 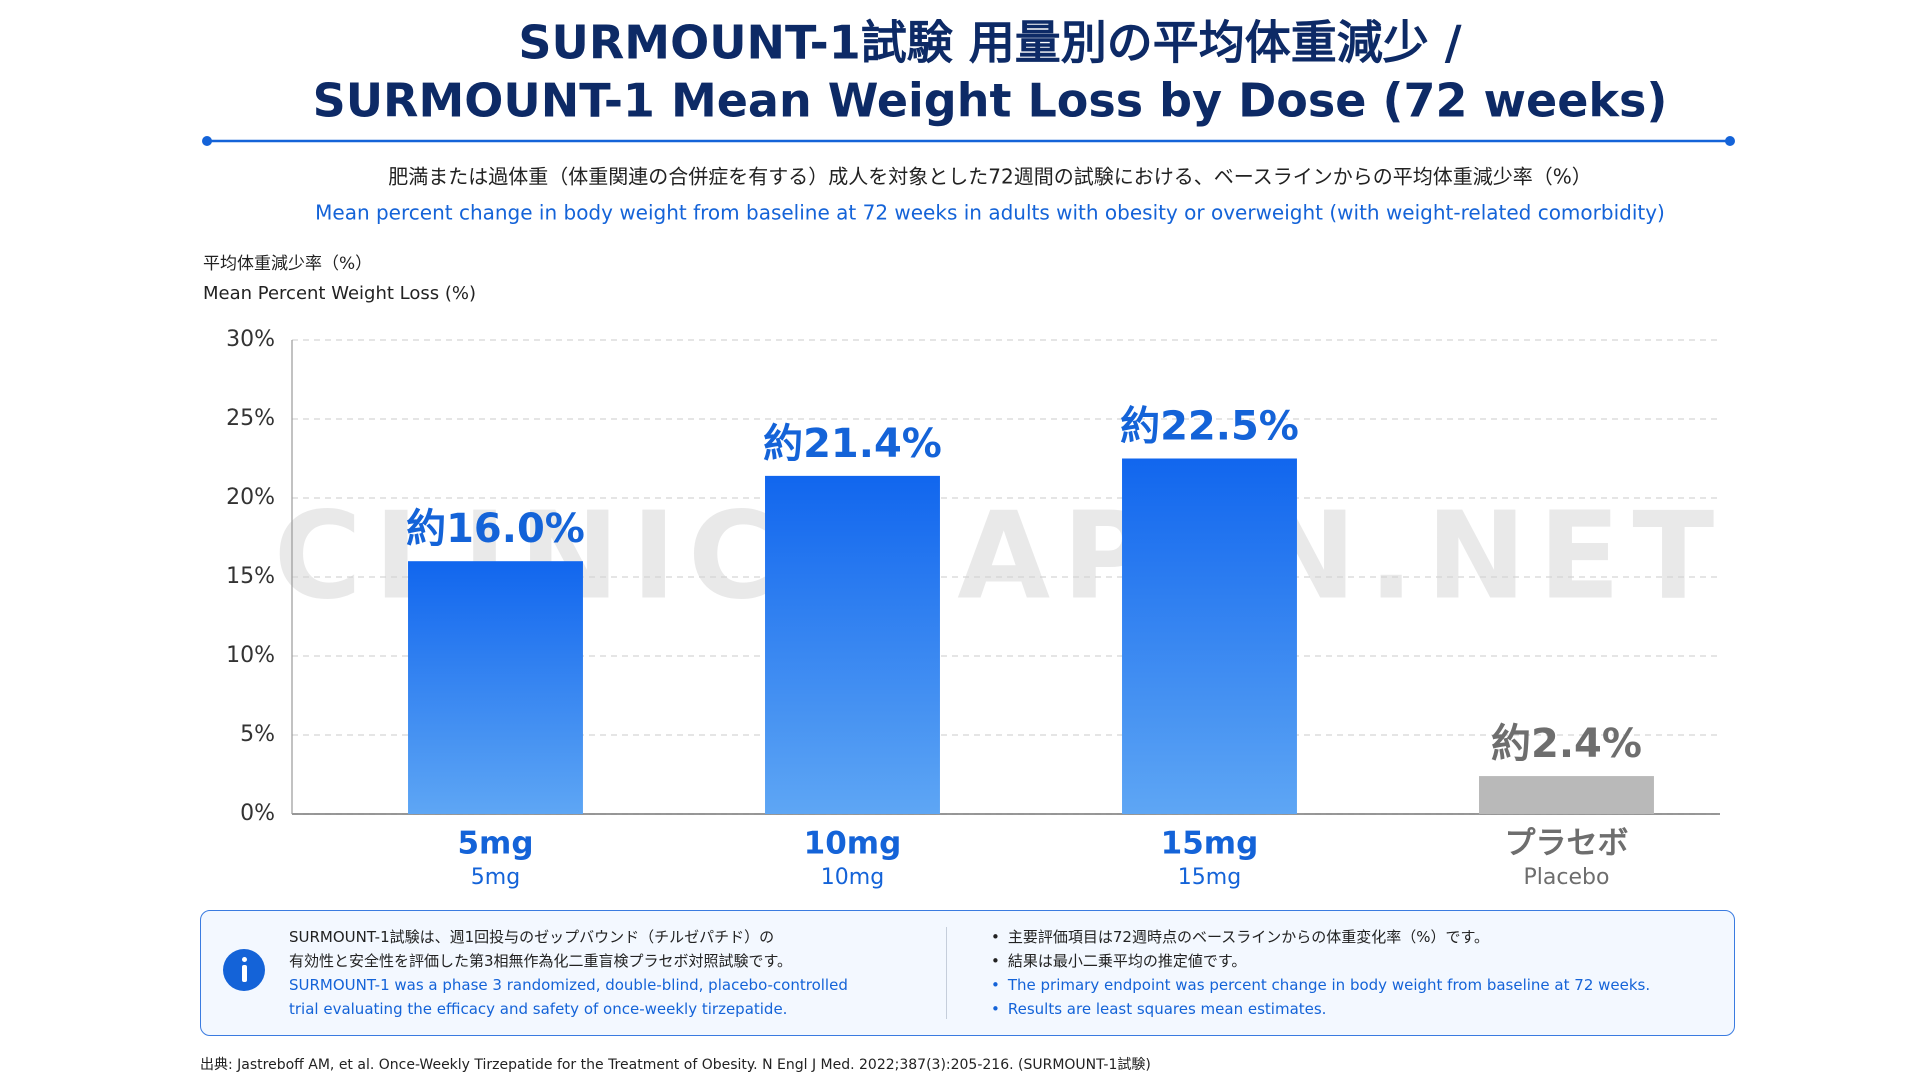 What do you see at coordinates (852, 877) in the screenshot?
I see `x-tick-sublabel: 10mg` at bounding box center [852, 877].